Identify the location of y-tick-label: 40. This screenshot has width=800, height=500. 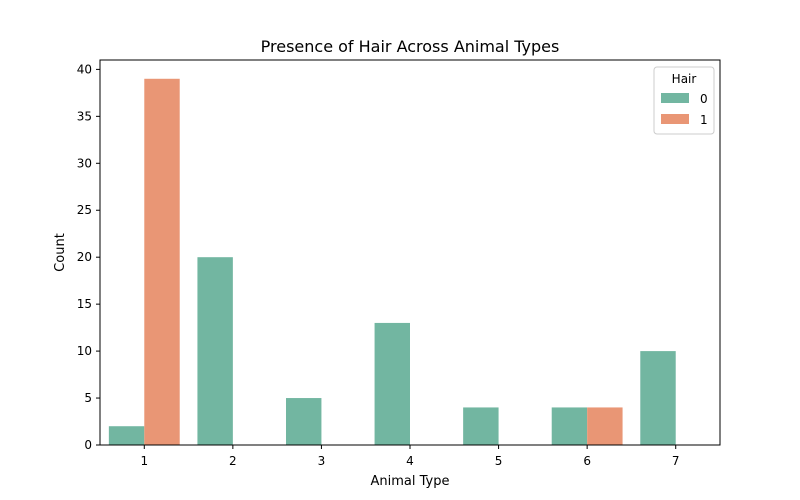
(84, 69).